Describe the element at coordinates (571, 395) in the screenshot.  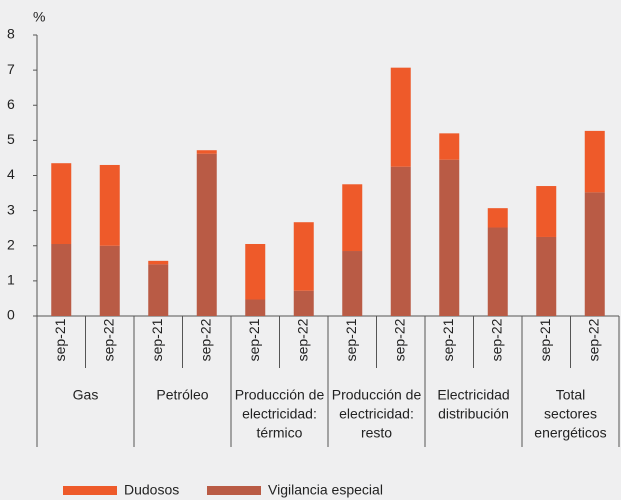
I see `group-label: Total` at that location.